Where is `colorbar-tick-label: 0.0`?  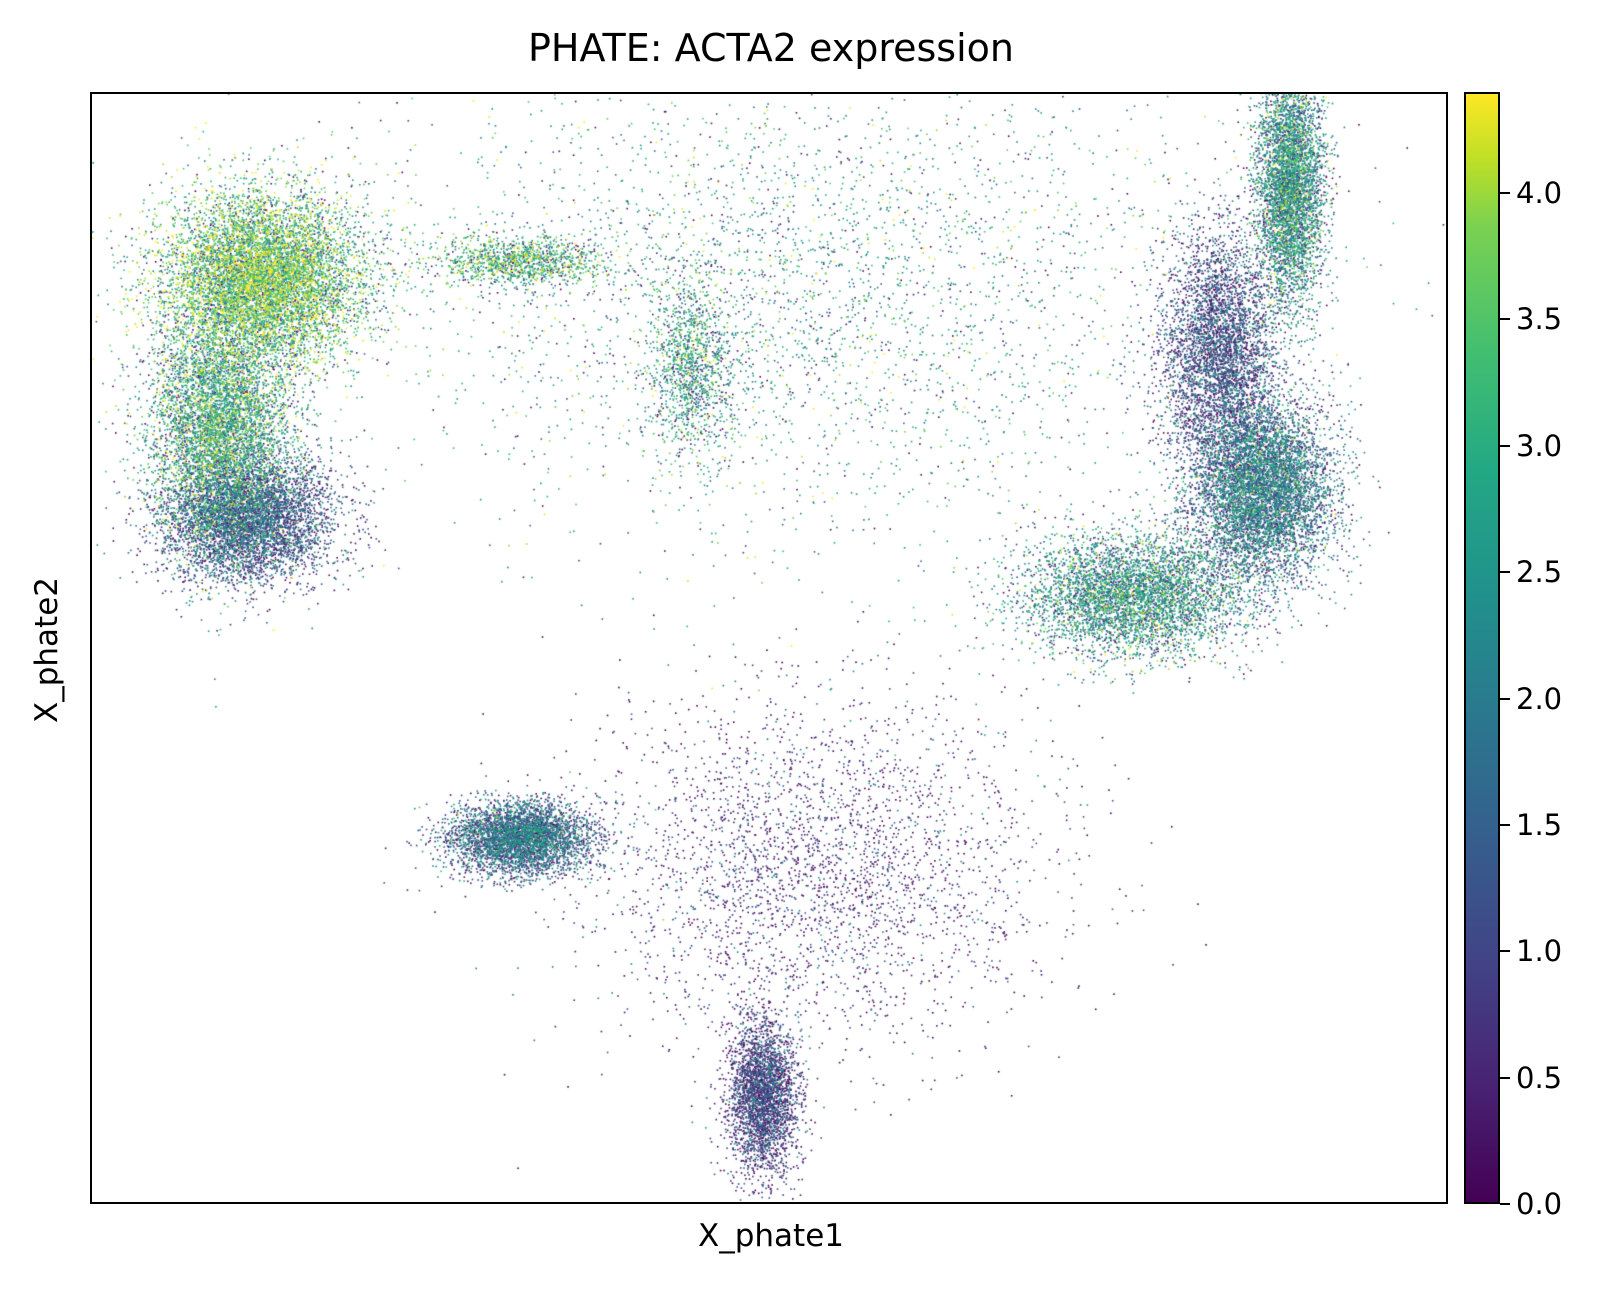 colorbar-tick-label: 0.0 is located at coordinates (1539, 1204).